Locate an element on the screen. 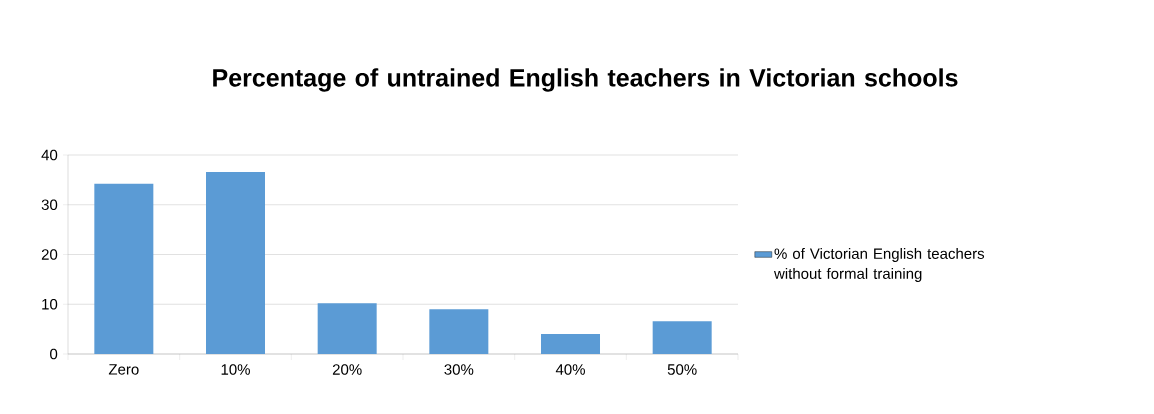 The image size is (1154, 414). y-tick-label: 10 is located at coordinates (50, 304).